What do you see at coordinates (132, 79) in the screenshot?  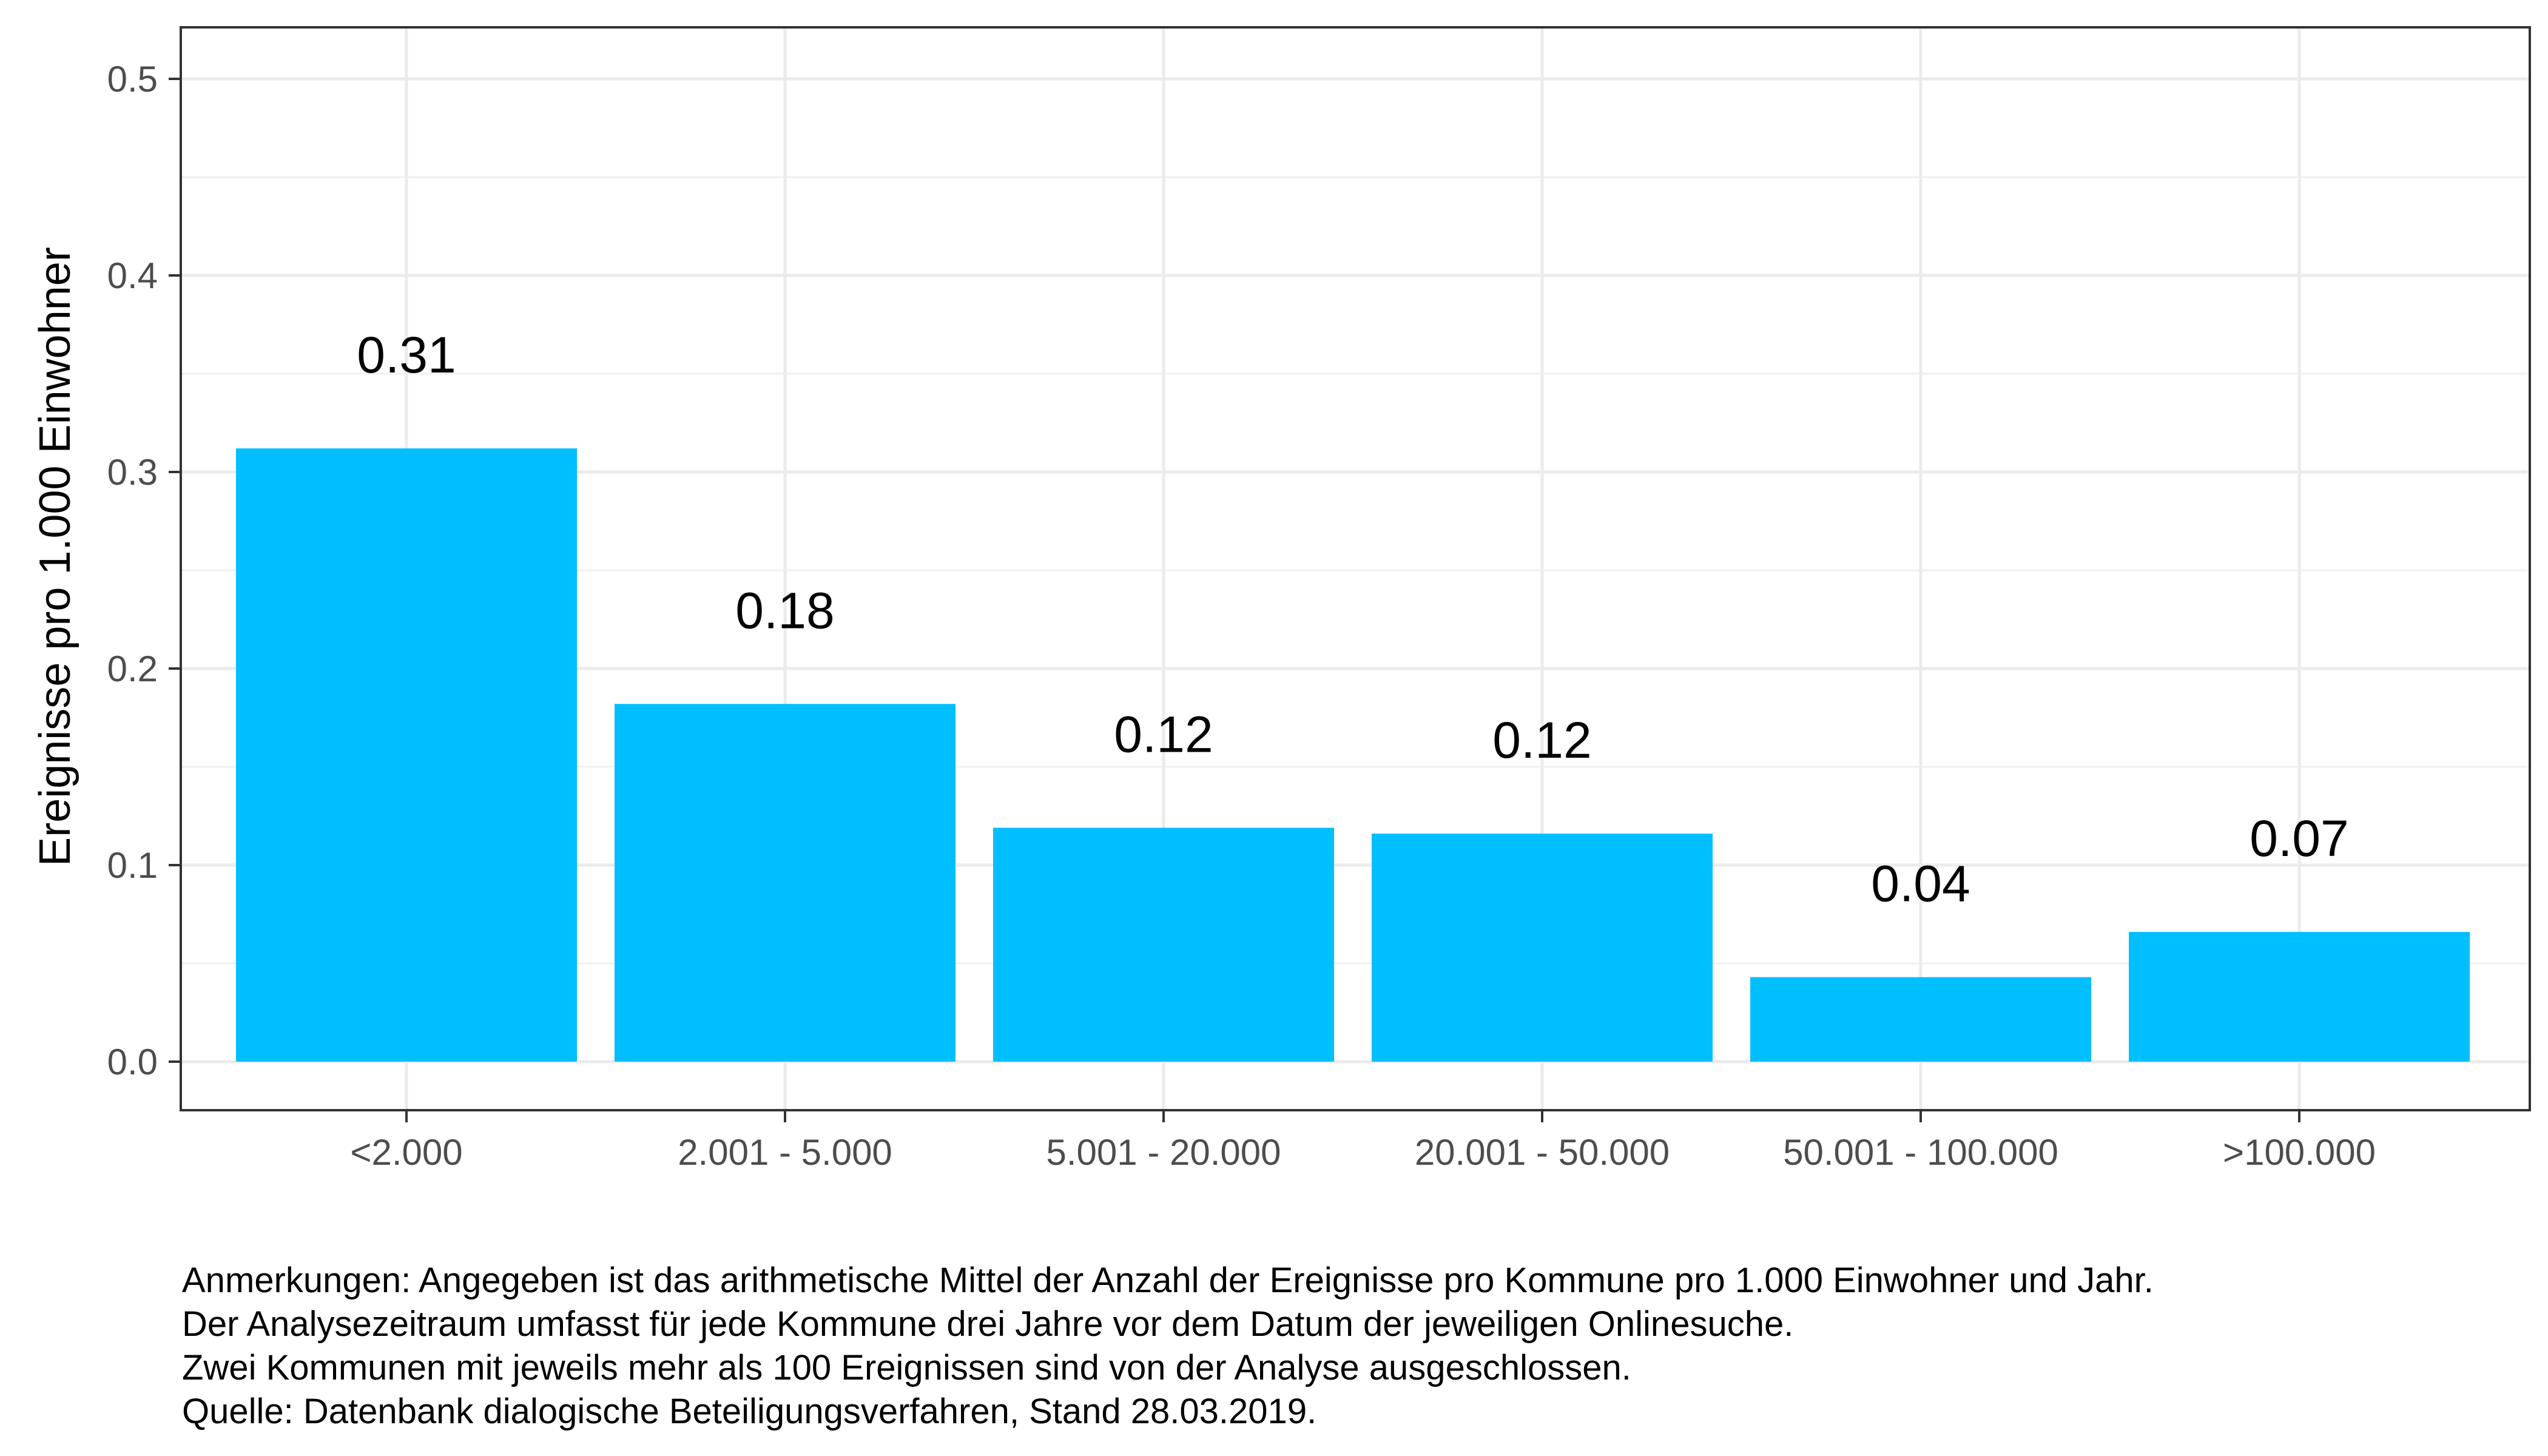 I see `y-tick-label: 0.5` at bounding box center [132, 79].